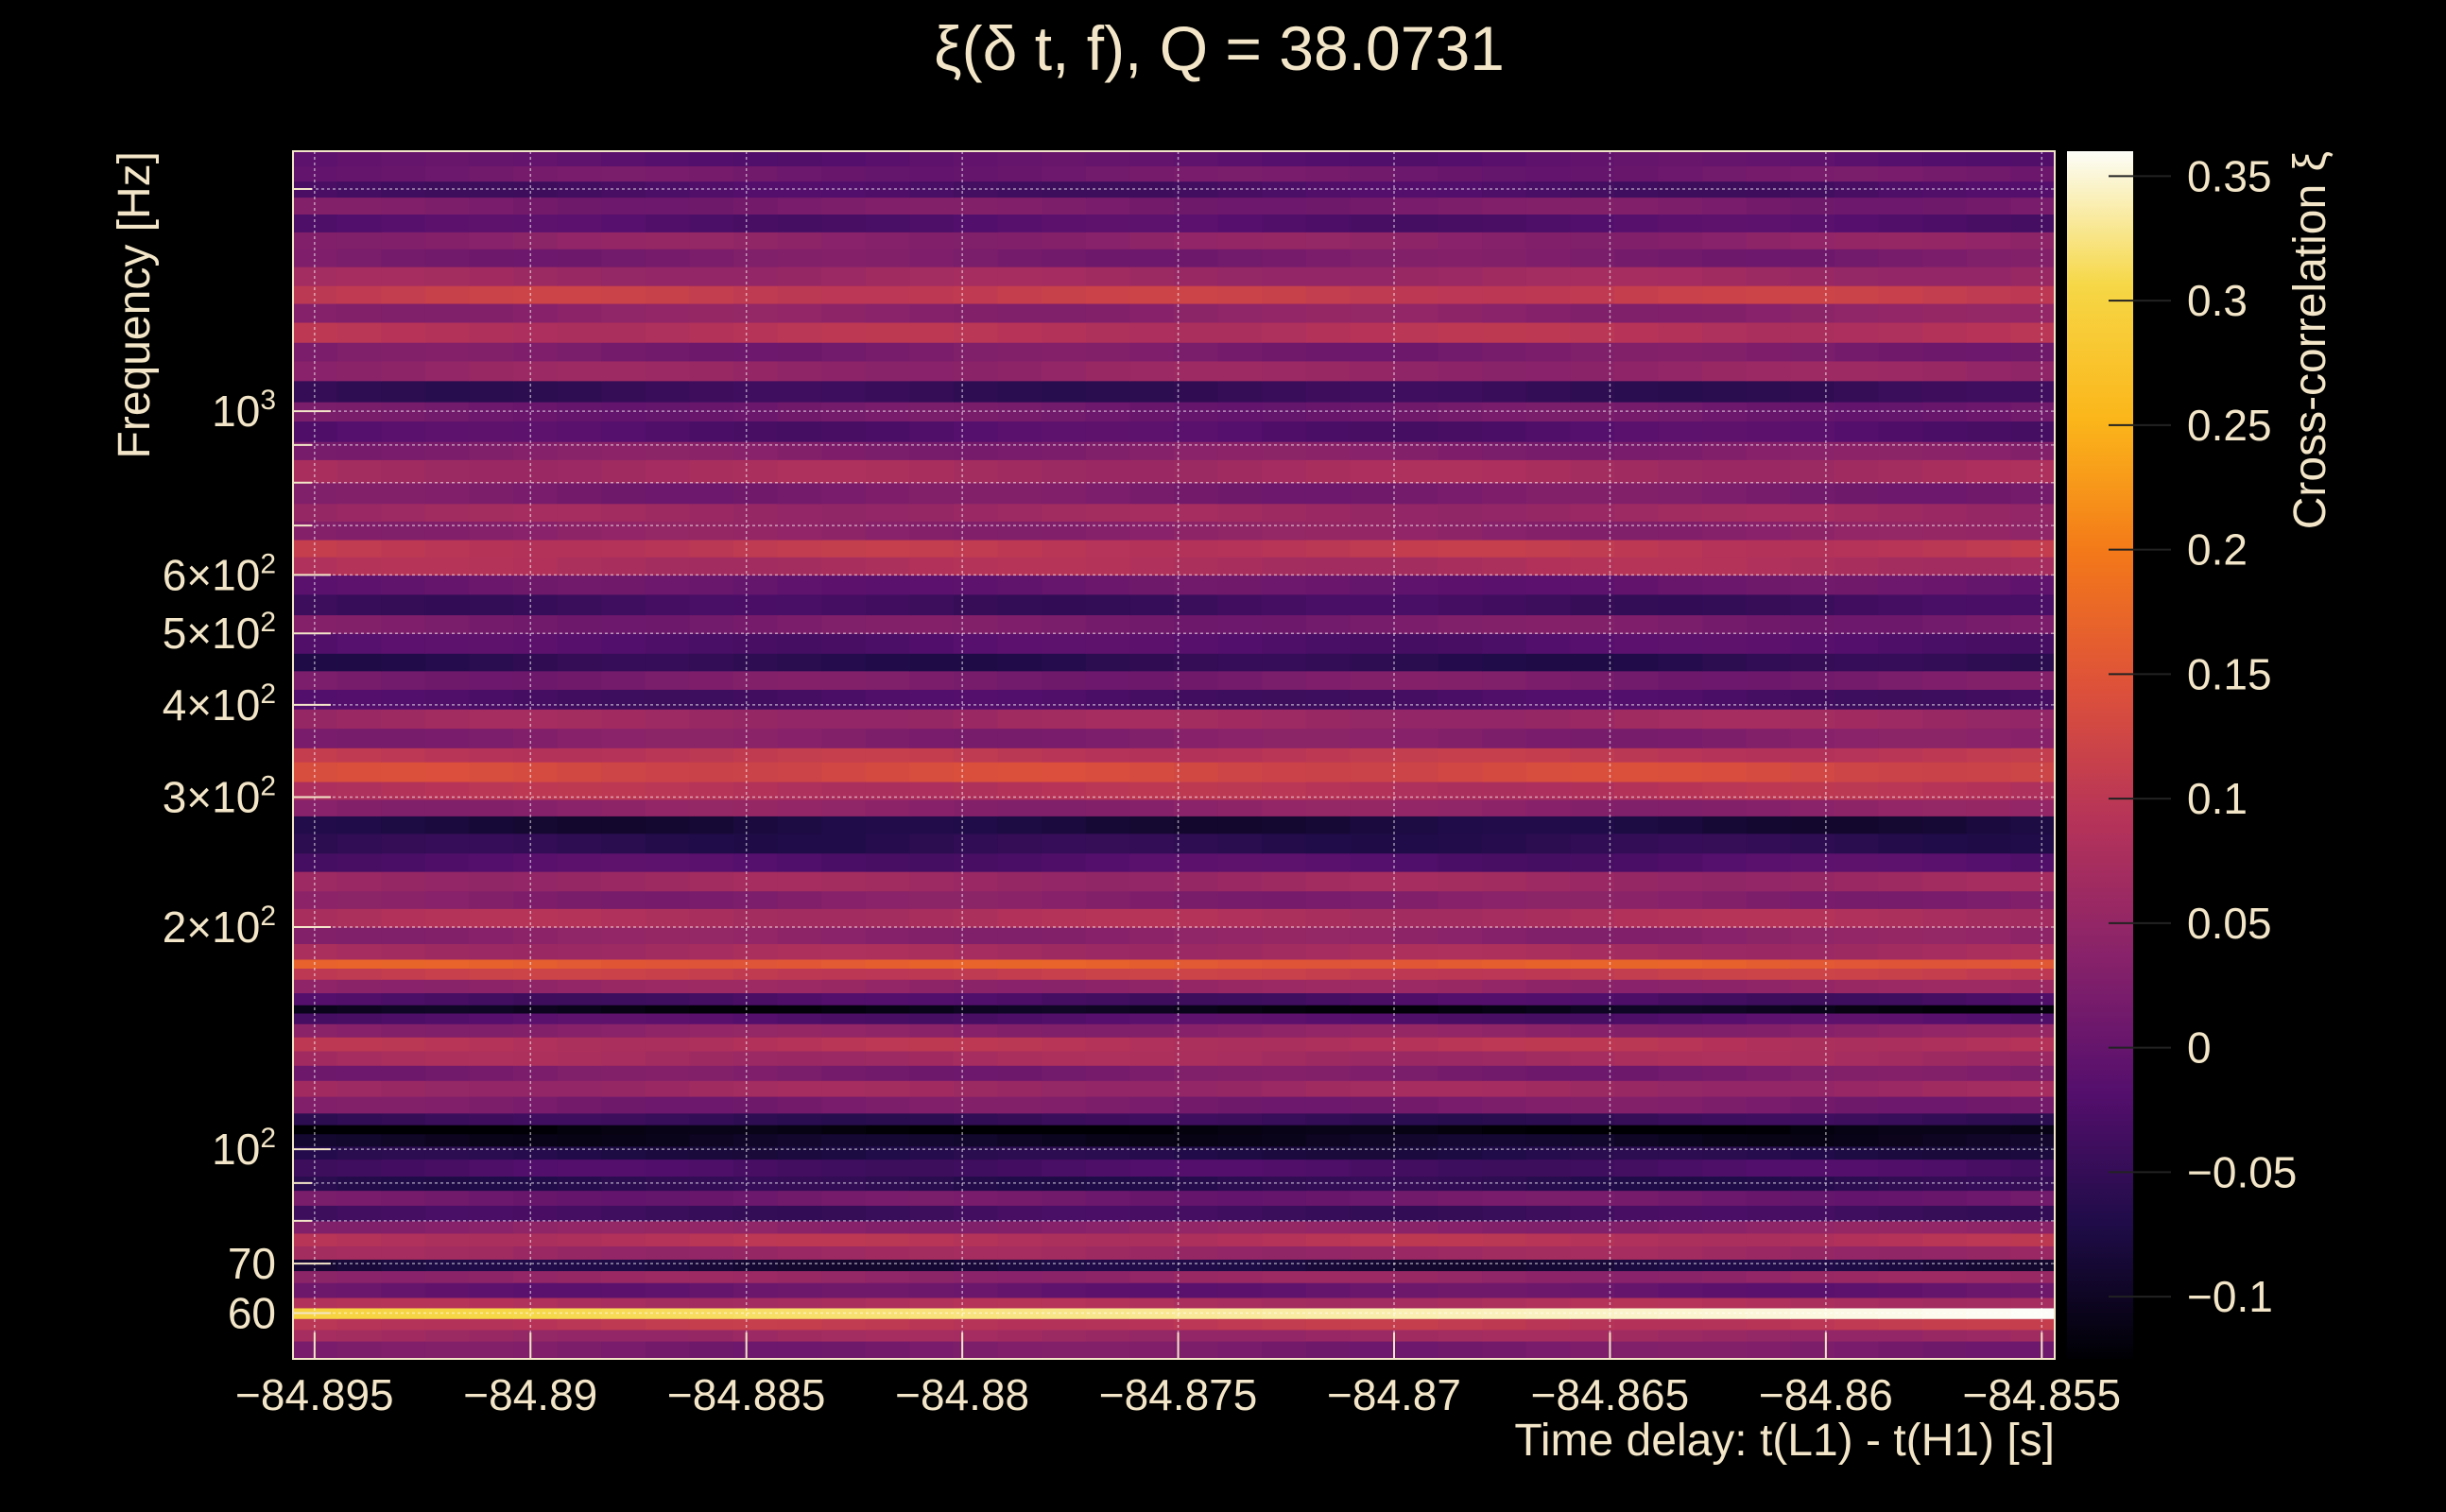 This screenshot has height=1512, width=2446. Describe the element at coordinates (2217, 300) in the screenshot. I see `colorbar-tick-label: 0.3` at that location.